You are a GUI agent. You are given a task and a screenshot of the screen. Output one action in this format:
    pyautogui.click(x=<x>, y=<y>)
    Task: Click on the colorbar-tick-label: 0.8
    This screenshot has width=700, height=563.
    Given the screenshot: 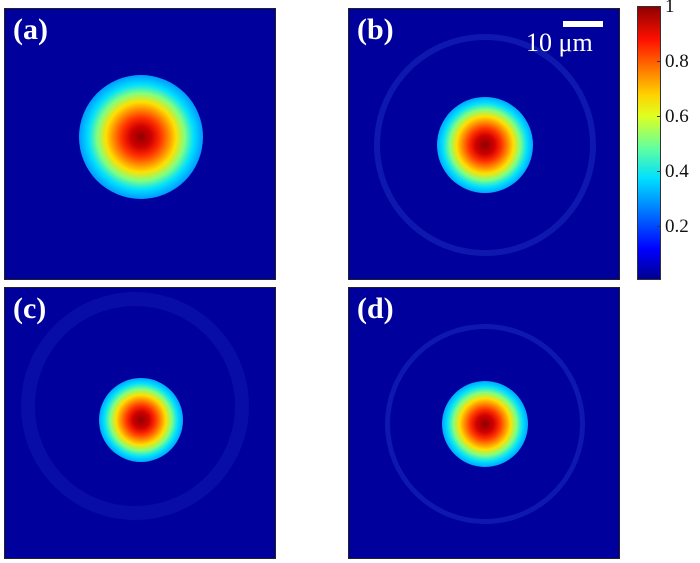 What is the action you would take?
    pyautogui.click(x=677, y=61)
    